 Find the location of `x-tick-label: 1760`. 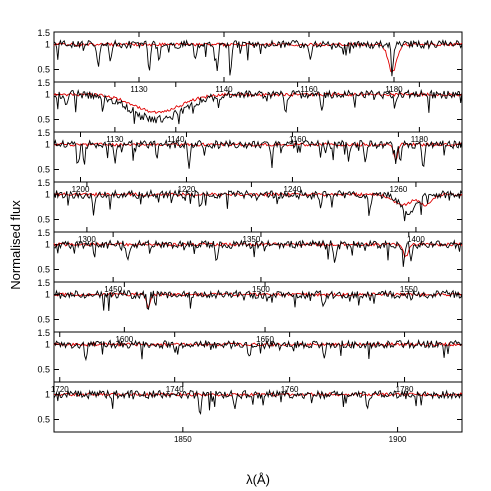

x-tick-label: 1760 is located at coordinates (290, 389).